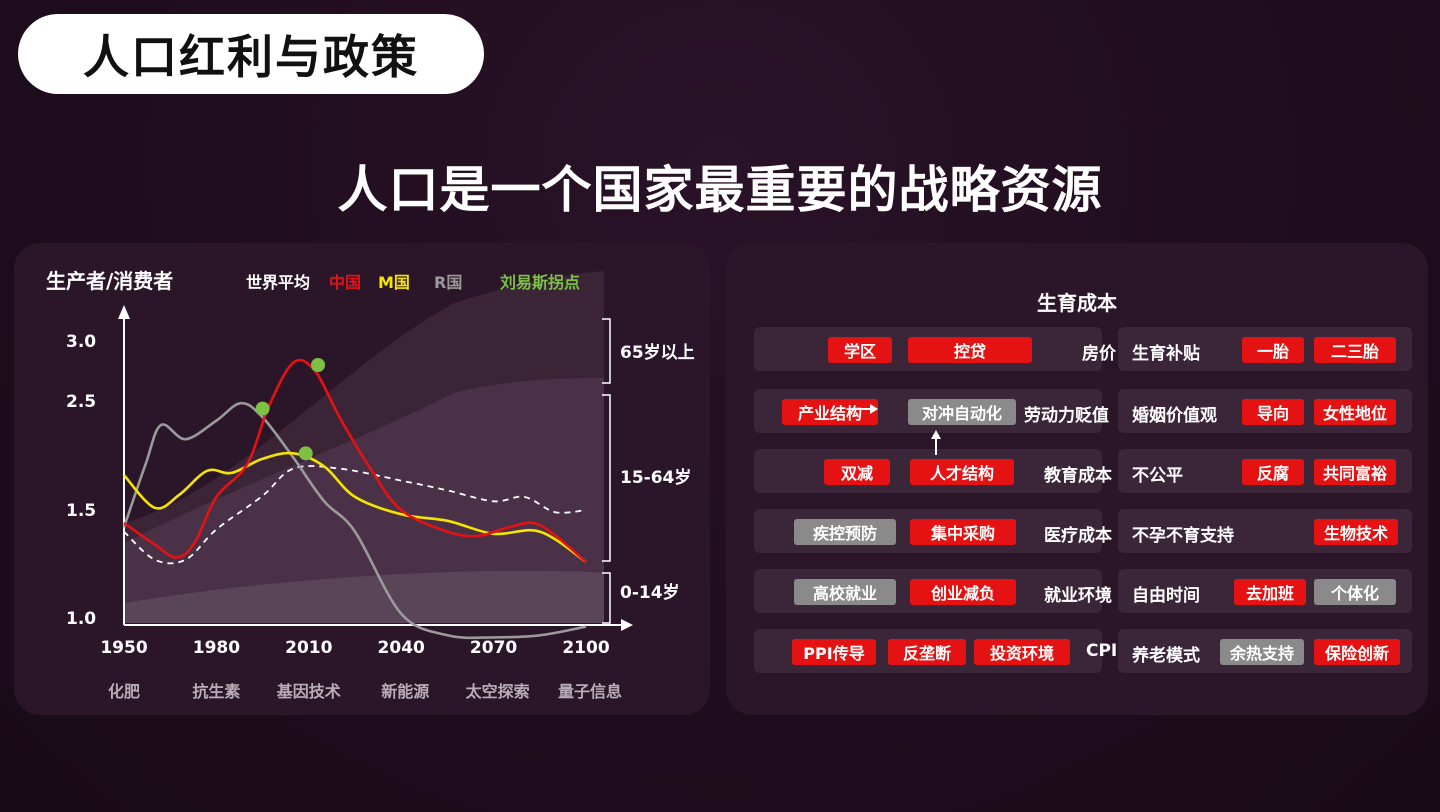 The width and height of the screenshot is (1440, 812). What do you see at coordinates (655, 477) in the screenshot?
I see `age-band-label: 15-64岁` at bounding box center [655, 477].